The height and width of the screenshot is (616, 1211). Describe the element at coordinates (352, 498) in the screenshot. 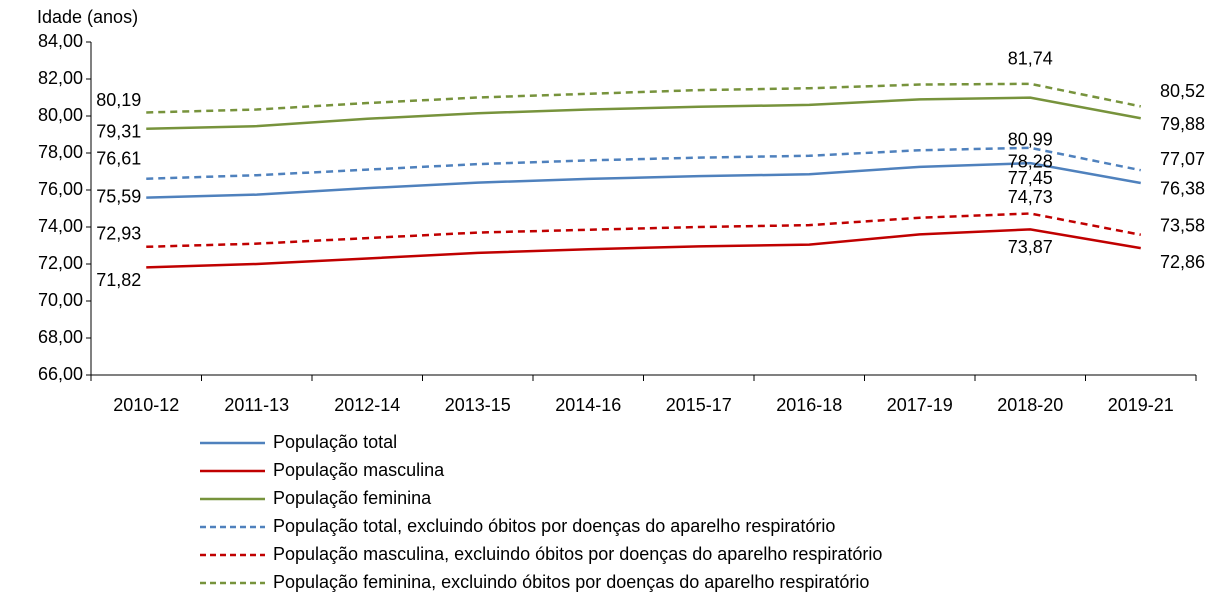

I see `legend-label: População feminina` at that location.